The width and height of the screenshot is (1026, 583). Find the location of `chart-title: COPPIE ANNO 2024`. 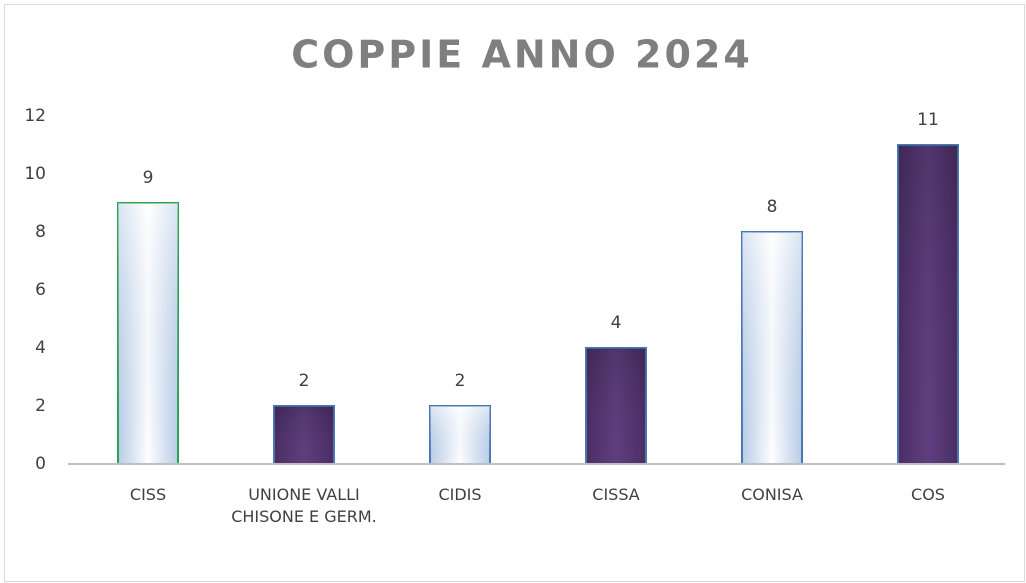

chart-title: COPPIE ANNO 2024 is located at coordinates (522, 55).